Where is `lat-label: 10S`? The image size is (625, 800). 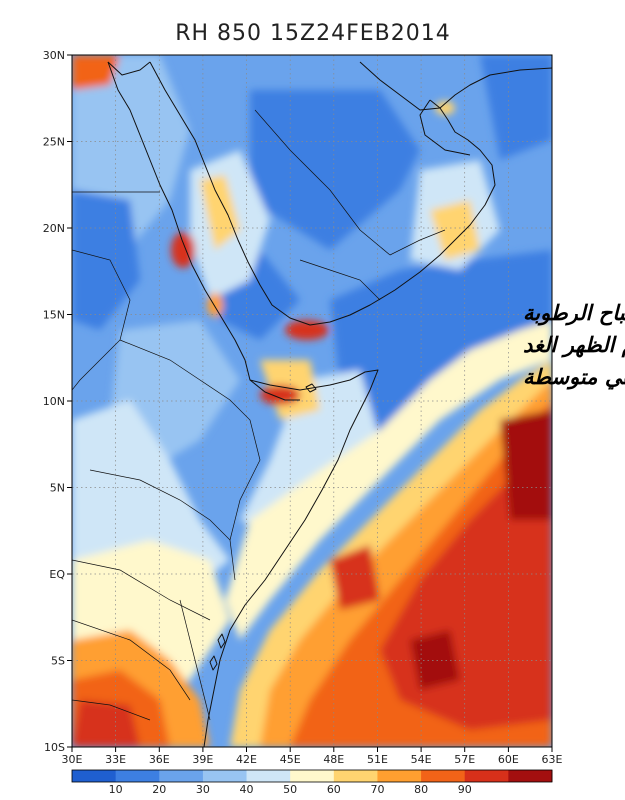
lat-label: 10S is located at coordinates (54, 747).